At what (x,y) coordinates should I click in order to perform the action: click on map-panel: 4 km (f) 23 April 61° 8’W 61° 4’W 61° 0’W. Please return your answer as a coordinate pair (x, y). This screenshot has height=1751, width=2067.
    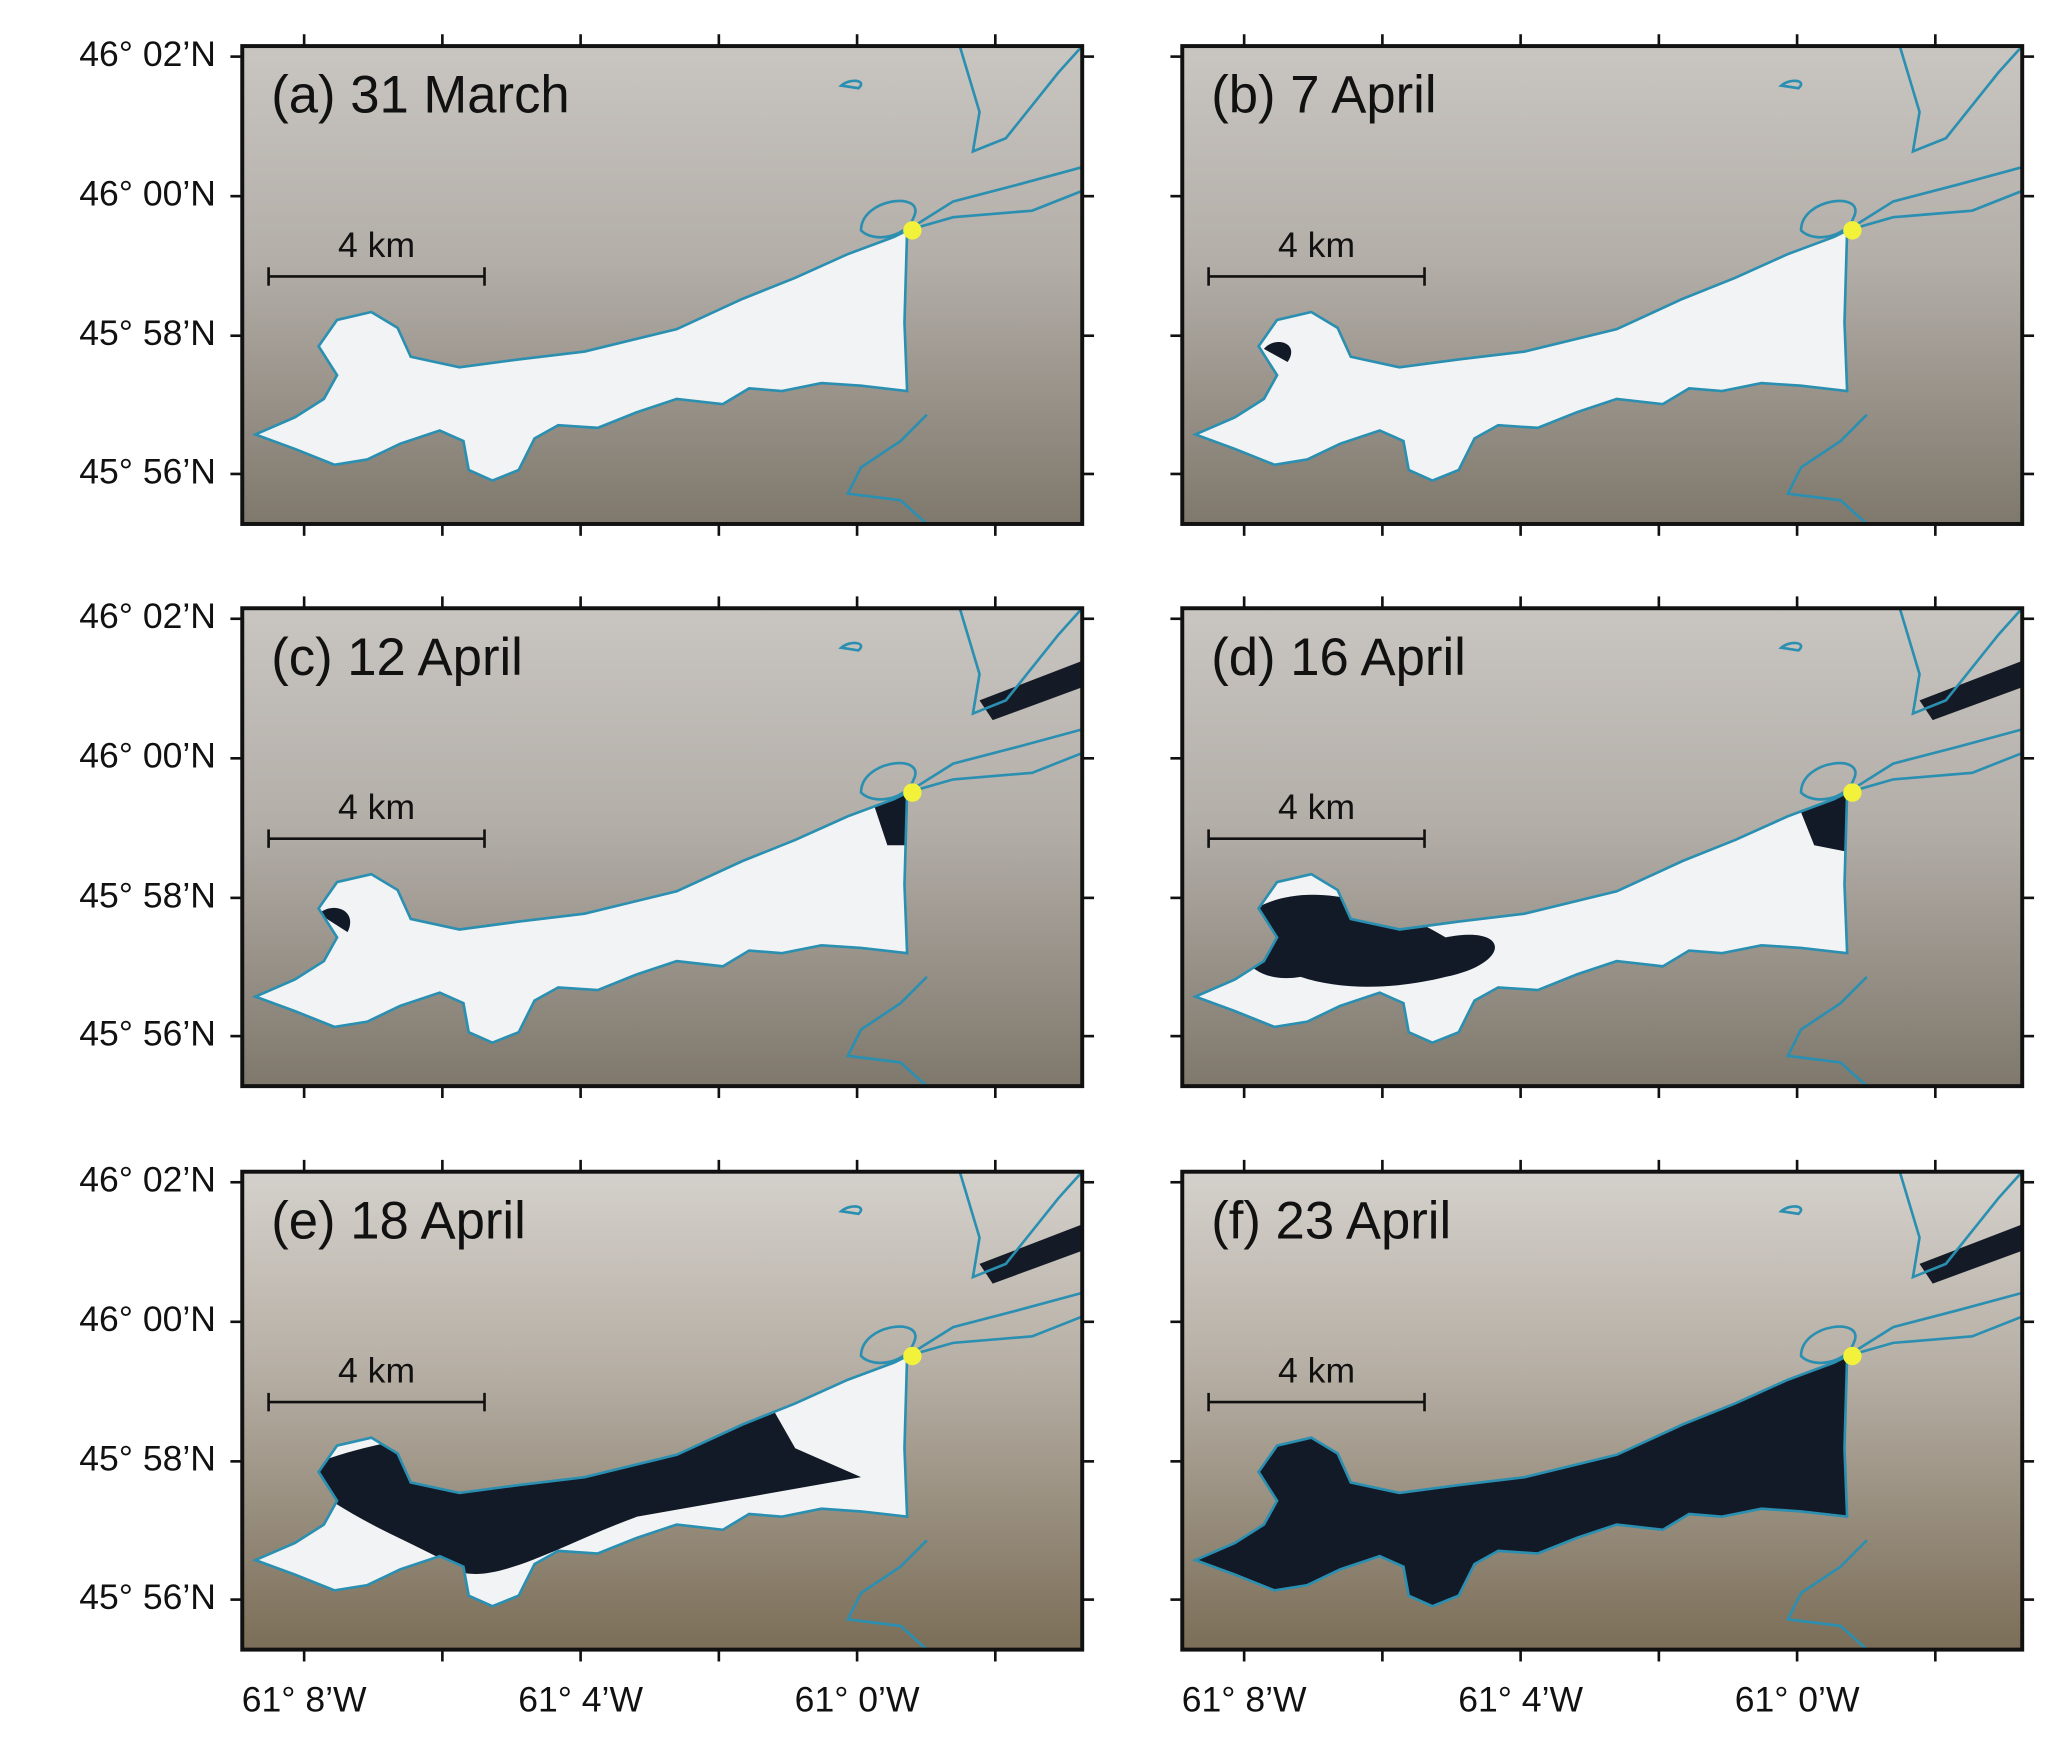
    Looking at the image, I should click on (1602, 1439).